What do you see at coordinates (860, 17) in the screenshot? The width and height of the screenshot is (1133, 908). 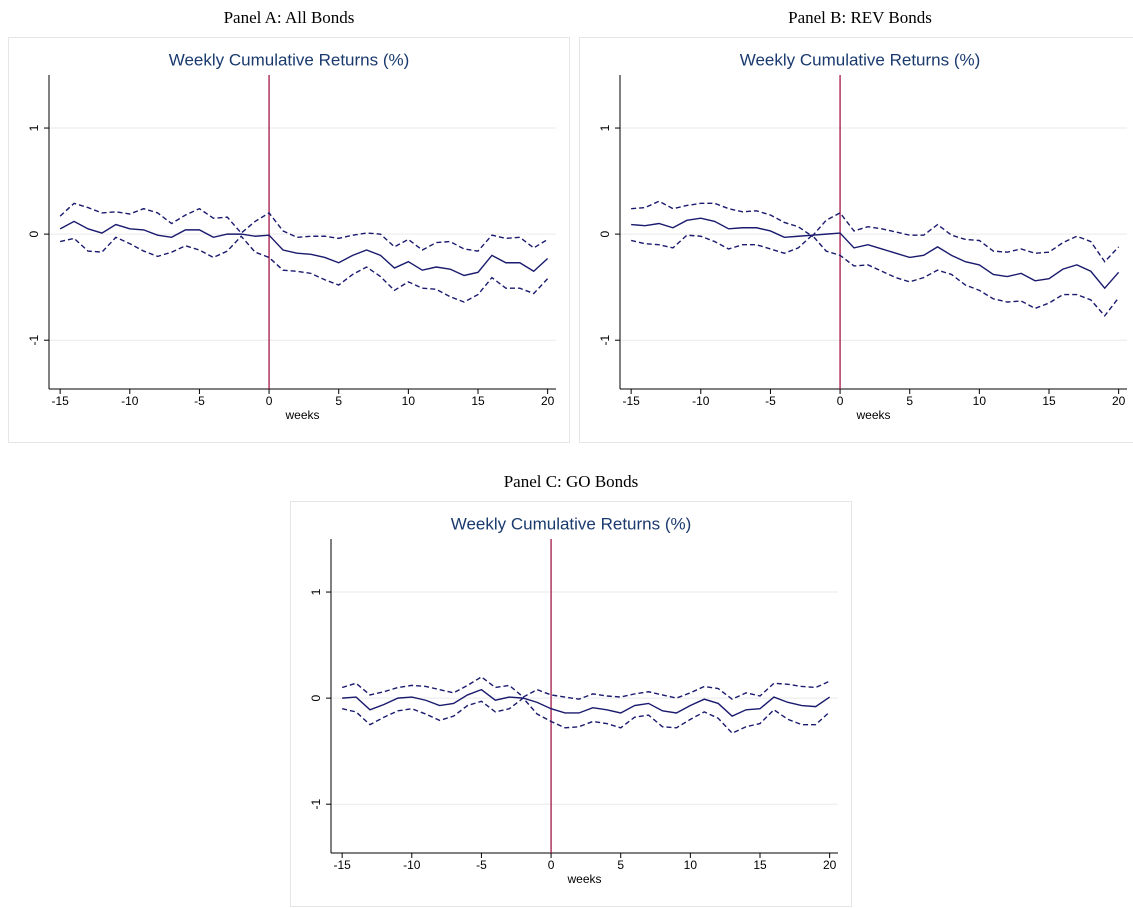 I see `panel-title: Panel B: REV Bonds` at bounding box center [860, 17].